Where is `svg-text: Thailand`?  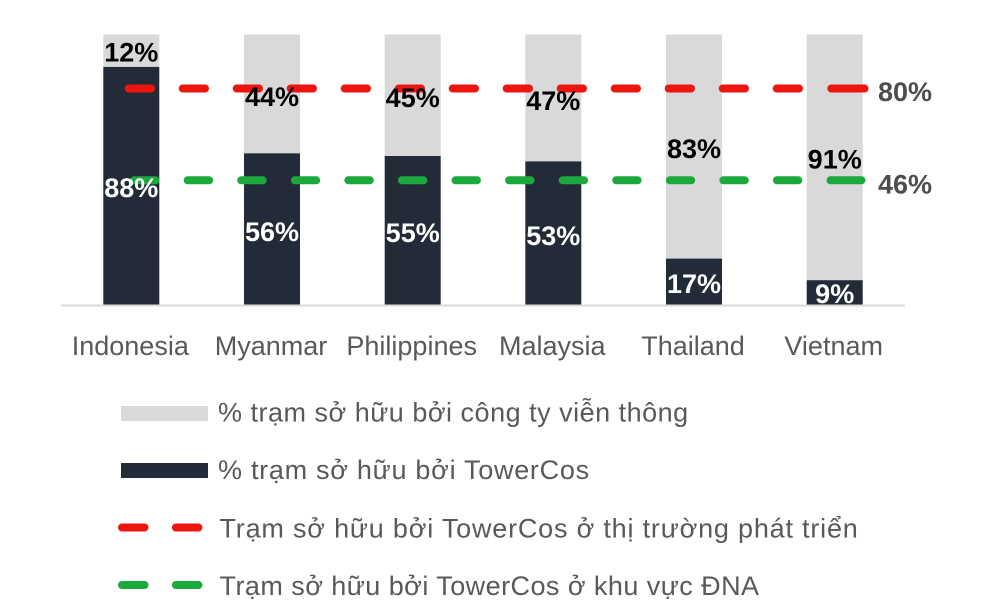 svg-text: Thailand is located at coordinates (693, 346).